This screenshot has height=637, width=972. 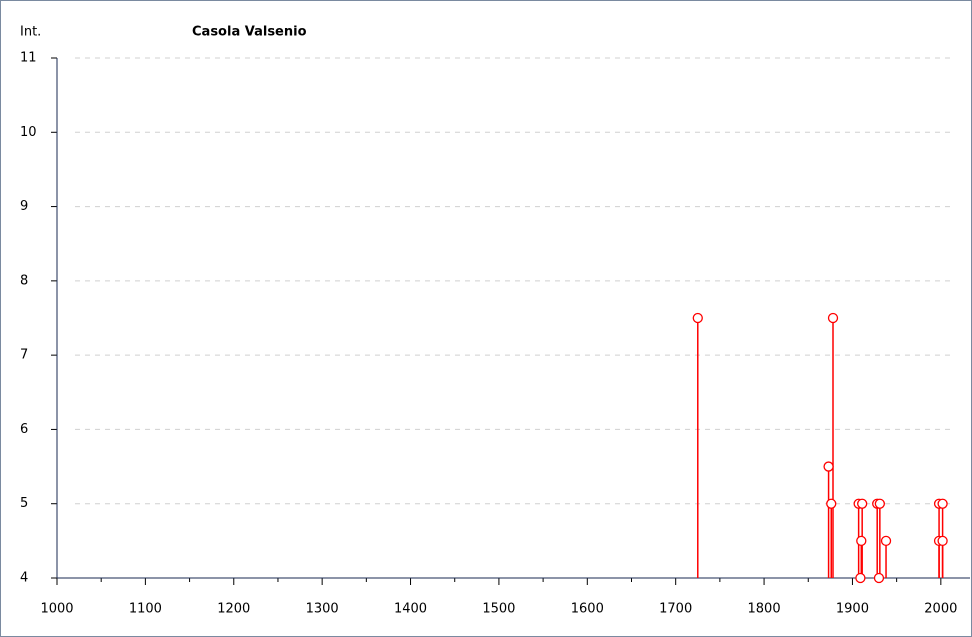 I want to click on x-tick-label: 1700, so click(x=675, y=609).